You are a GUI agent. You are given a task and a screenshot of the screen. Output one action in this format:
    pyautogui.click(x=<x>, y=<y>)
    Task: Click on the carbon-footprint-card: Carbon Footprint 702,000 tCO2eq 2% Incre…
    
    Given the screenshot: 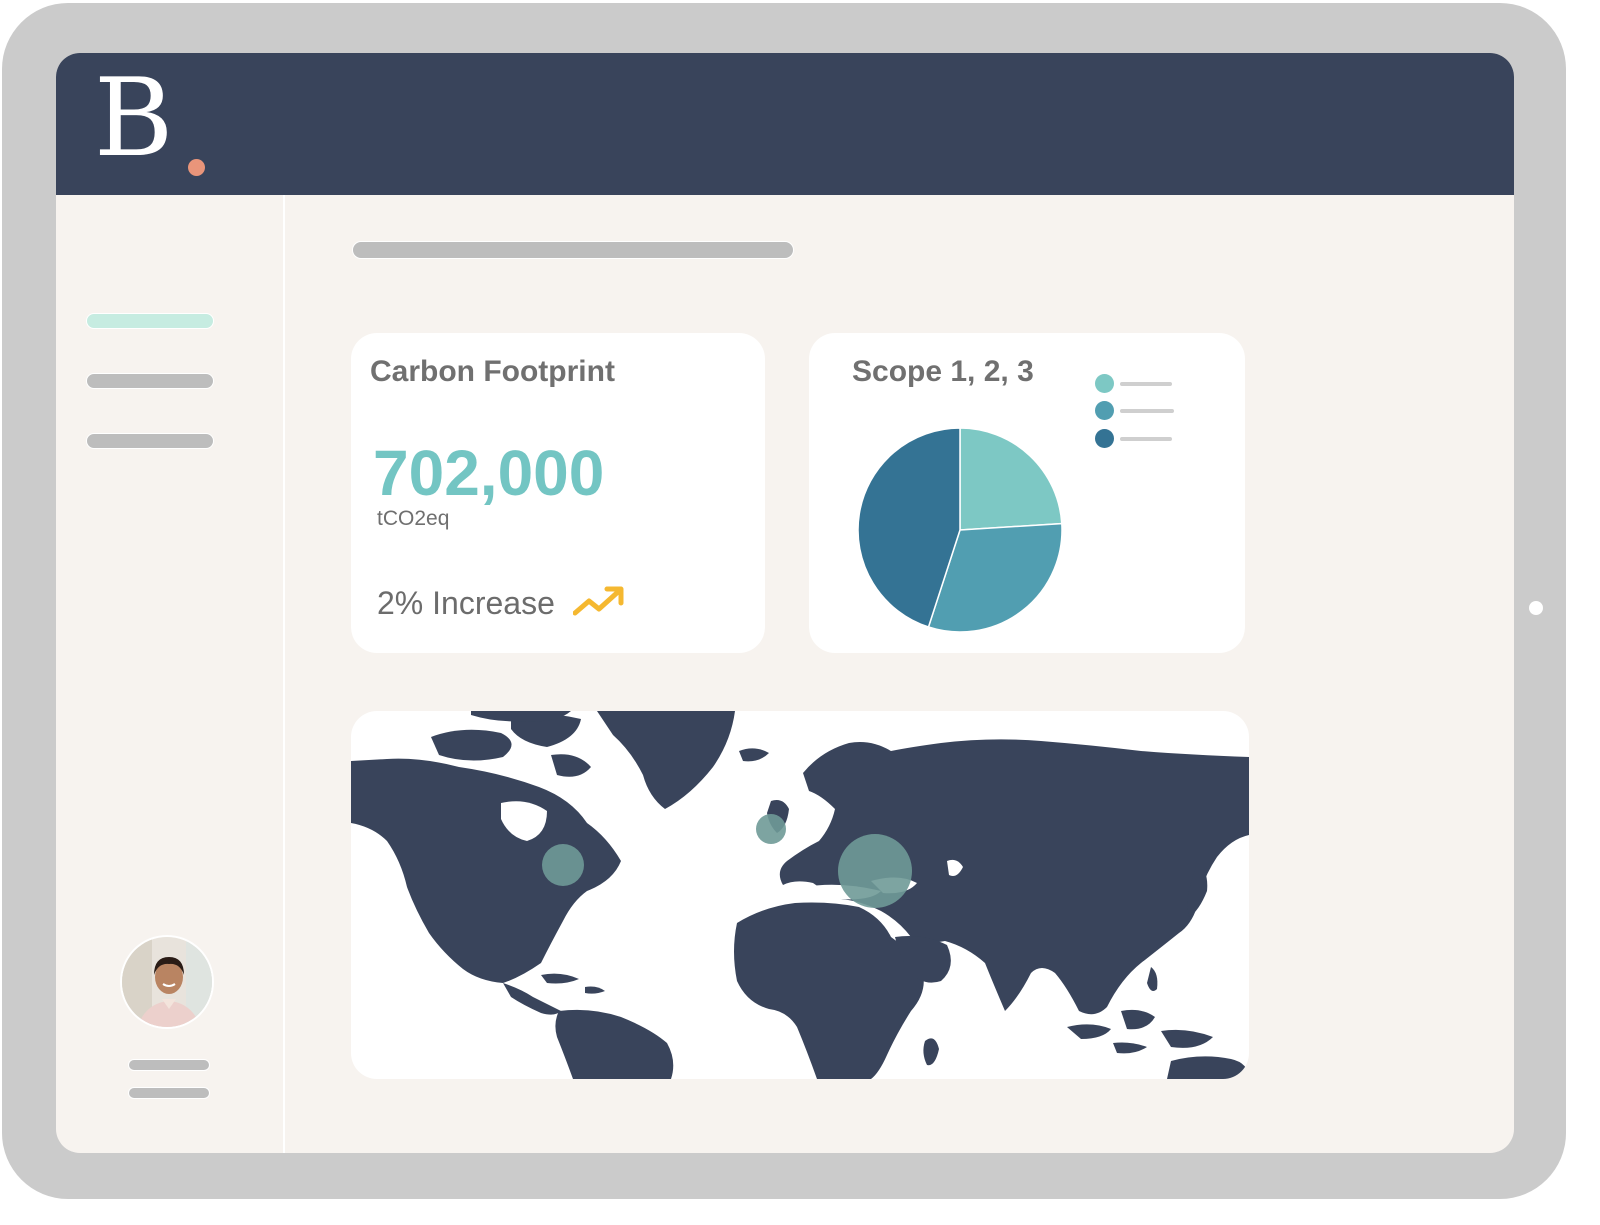 What is the action you would take?
    pyautogui.click(x=558, y=493)
    